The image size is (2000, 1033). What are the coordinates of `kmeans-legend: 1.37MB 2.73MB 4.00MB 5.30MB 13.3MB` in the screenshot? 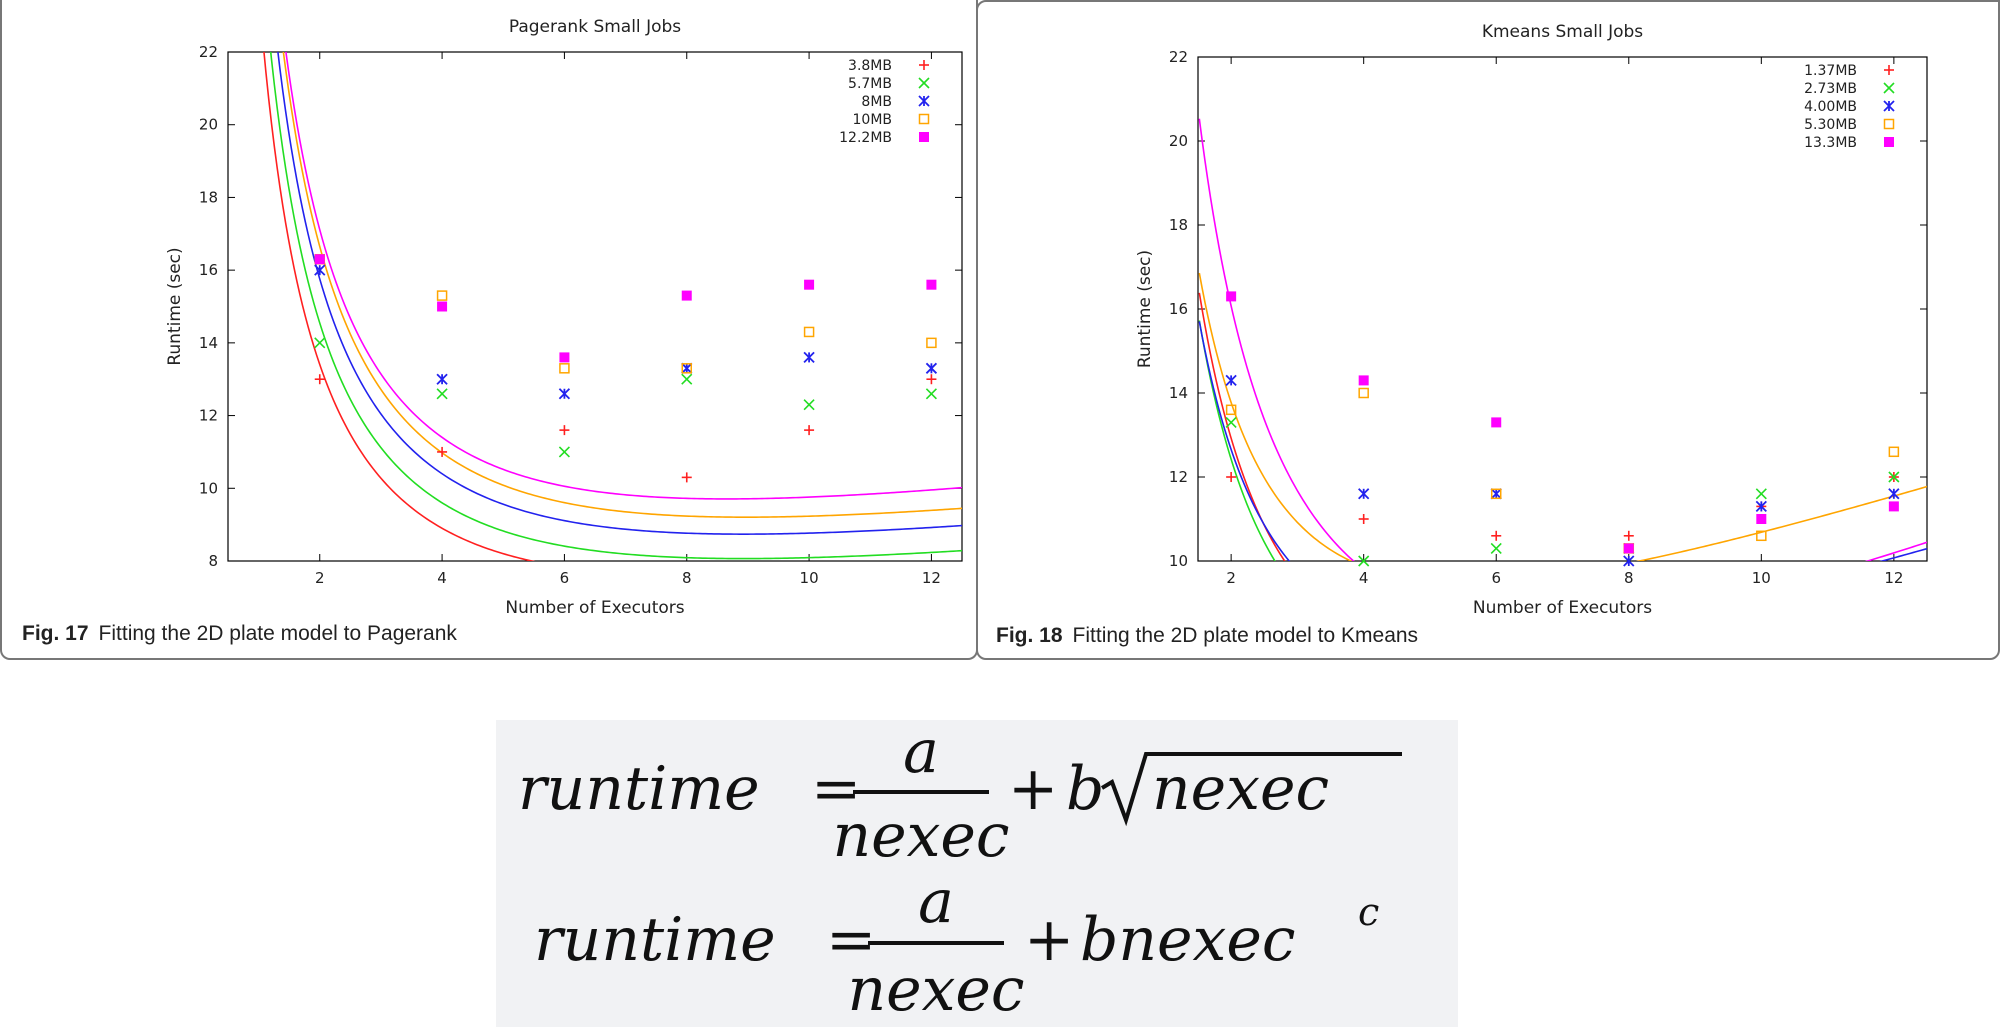 It's located at (1849, 107).